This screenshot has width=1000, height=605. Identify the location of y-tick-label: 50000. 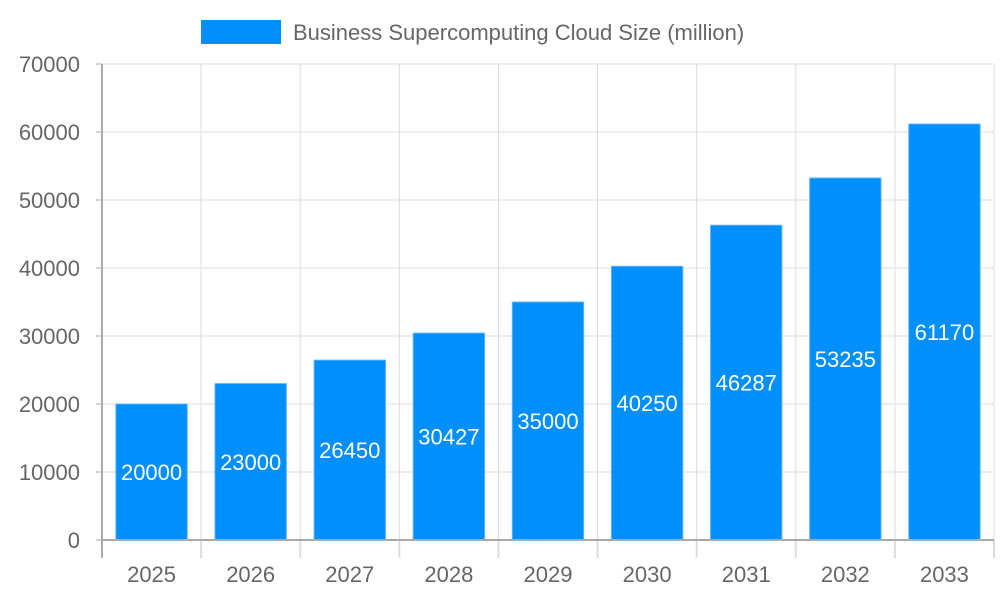
(49, 200).